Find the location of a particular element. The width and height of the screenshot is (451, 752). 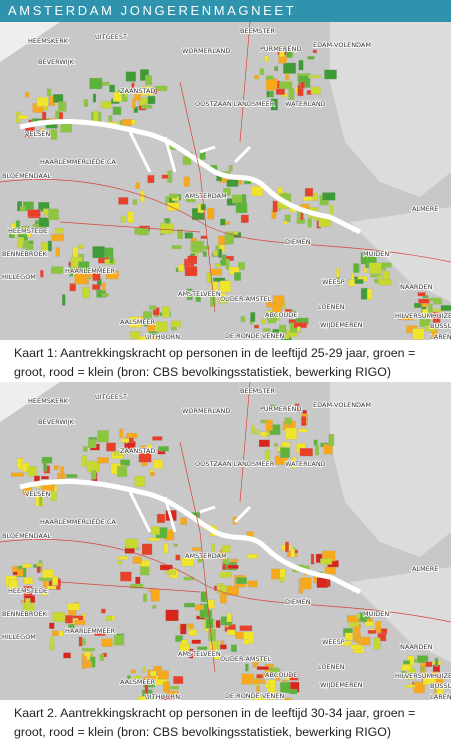

place-label: LAREN is located at coordinates (440, 696).